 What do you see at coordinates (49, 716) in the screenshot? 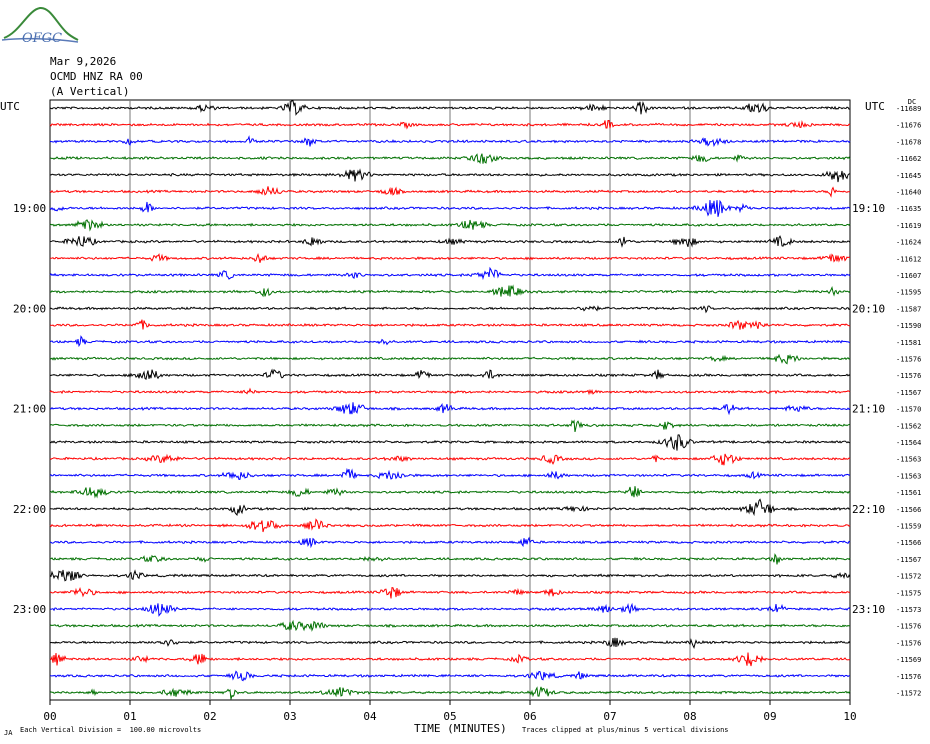
I see `x-tick-label: 00` at bounding box center [49, 716].